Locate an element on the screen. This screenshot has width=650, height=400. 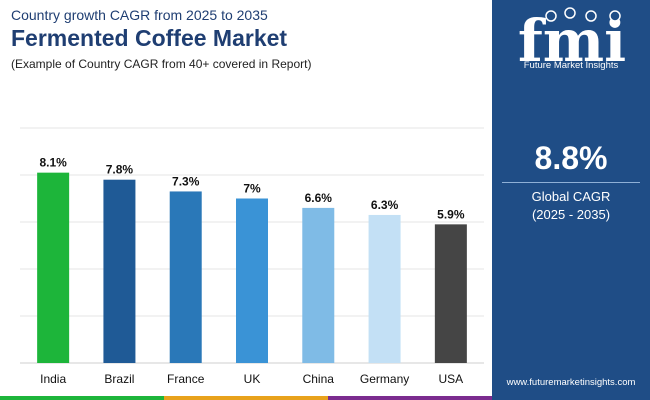
bottom-strip-orange is located at coordinates (246, 398).